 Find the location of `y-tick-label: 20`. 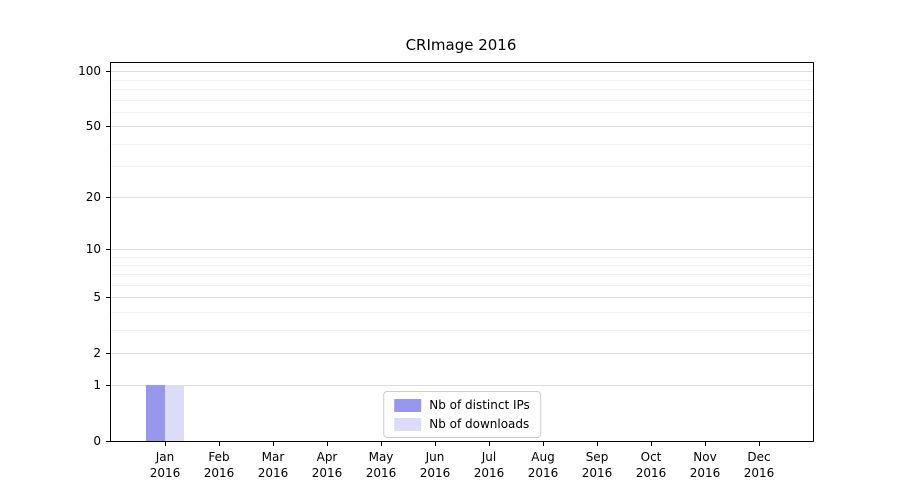

y-tick-label: 20 is located at coordinates (93, 197).